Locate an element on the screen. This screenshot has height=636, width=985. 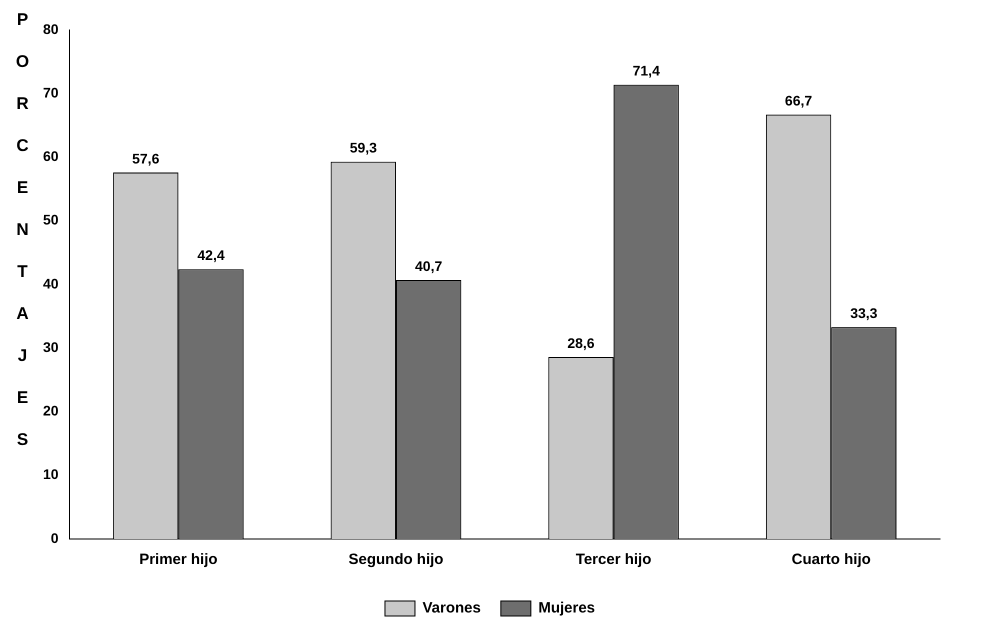
data-label: 40,7 is located at coordinates (428, 266).